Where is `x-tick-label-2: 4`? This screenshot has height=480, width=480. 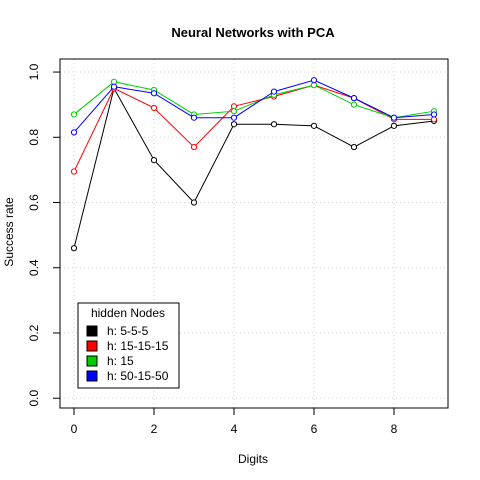 x-tick-label-2: 4 is located at coordinates (234, 429).